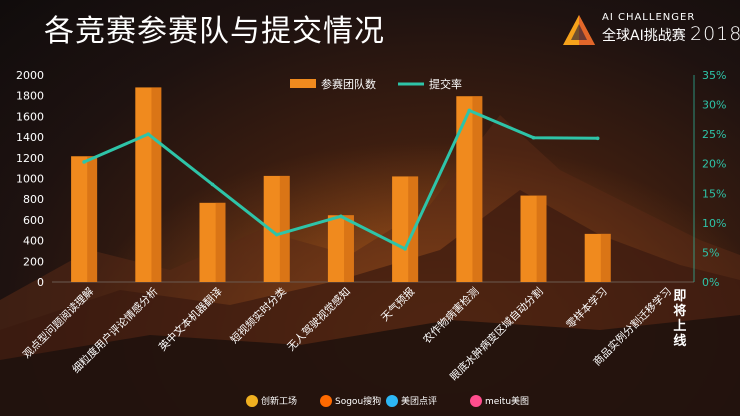 The width and height of the screenshot is (740, 416). I want to click on legend: 参赛团队数 提交率, so click(376, 84).